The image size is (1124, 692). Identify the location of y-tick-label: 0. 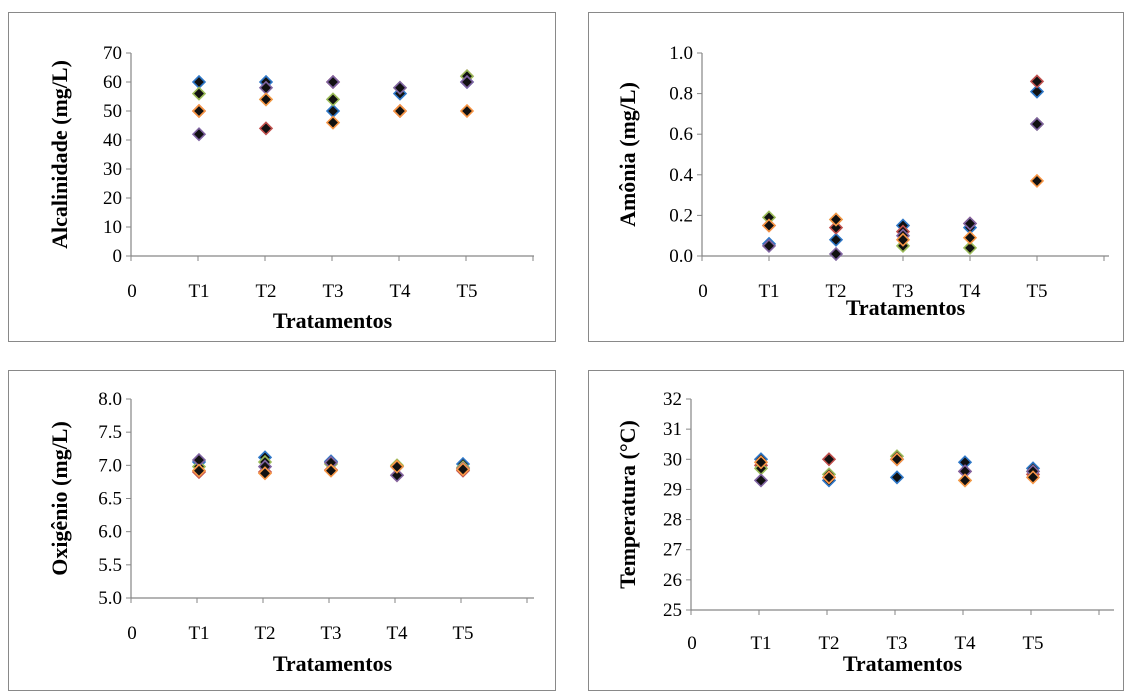
(118, 256).